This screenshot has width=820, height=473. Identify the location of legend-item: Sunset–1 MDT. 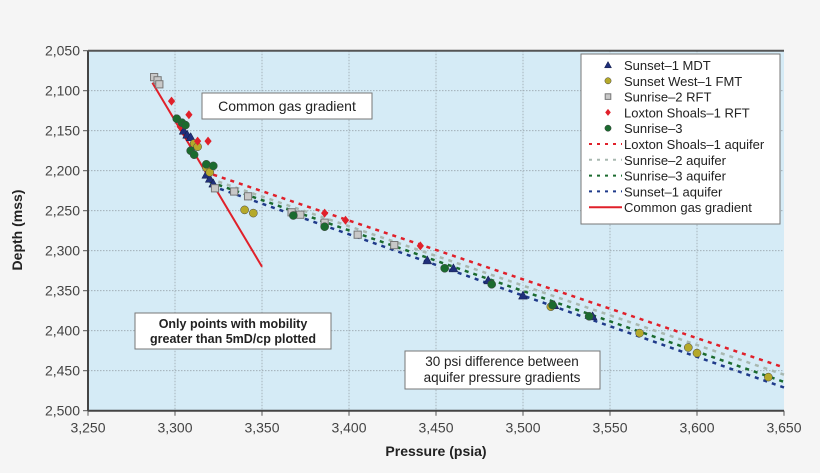
(657, 65).